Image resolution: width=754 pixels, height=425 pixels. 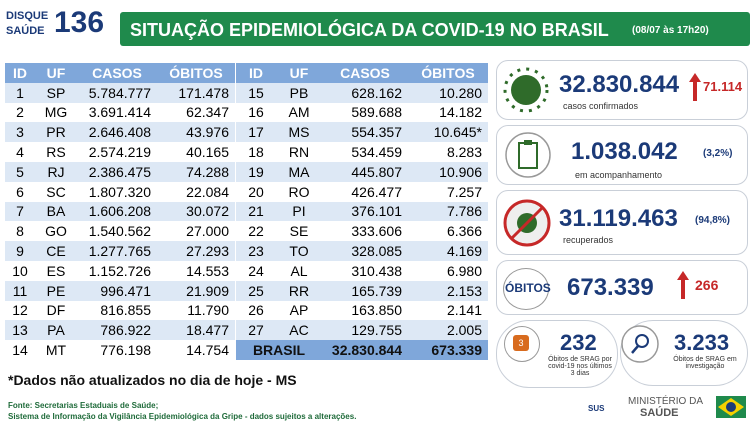 I want to click on table-row: 12 DF 816.855 11.790, so click(x=120, y=310).